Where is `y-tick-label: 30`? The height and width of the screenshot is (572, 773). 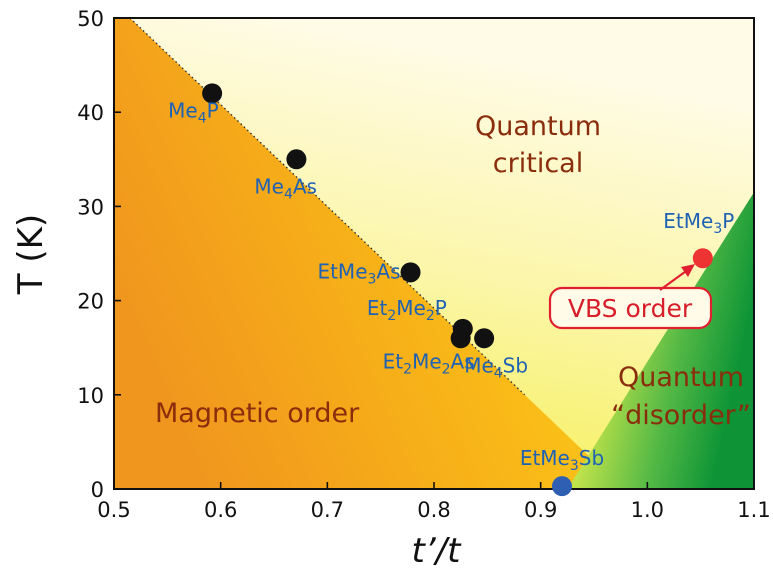
y-tick-label: 30 is located at coordinates (90, 207).